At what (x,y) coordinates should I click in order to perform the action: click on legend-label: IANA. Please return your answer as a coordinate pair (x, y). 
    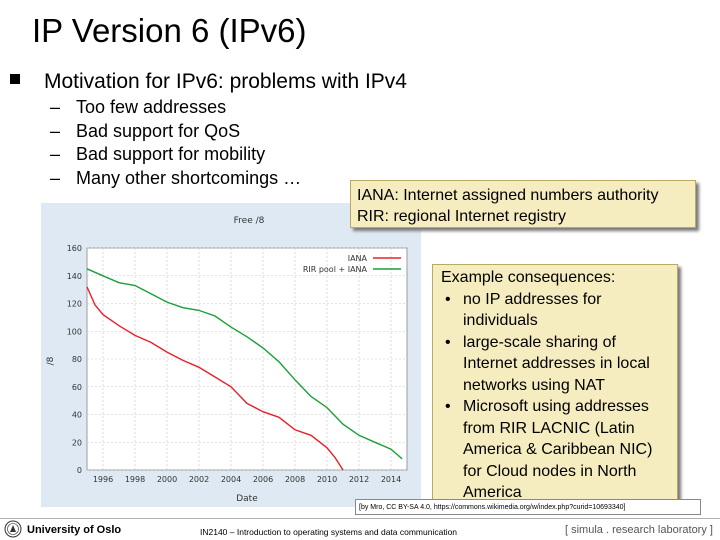
    Looking at the image, I should click on (358, 258).